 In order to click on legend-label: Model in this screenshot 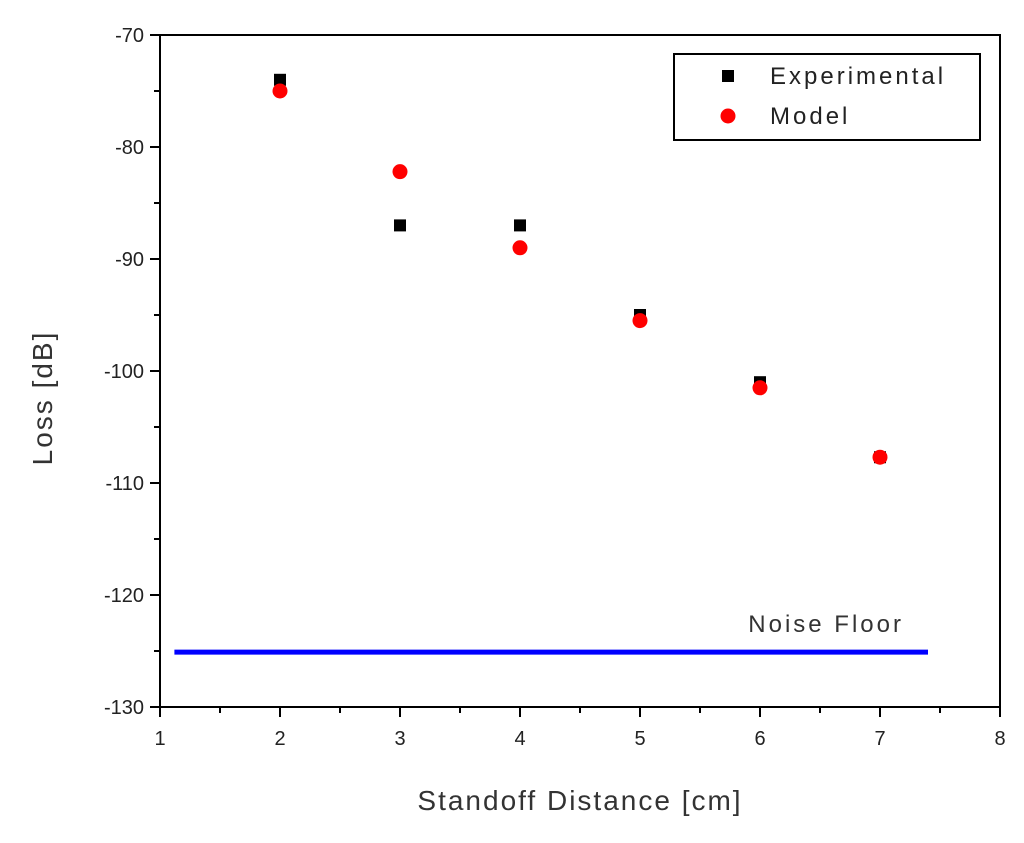, I will do `click(810, 116)`.